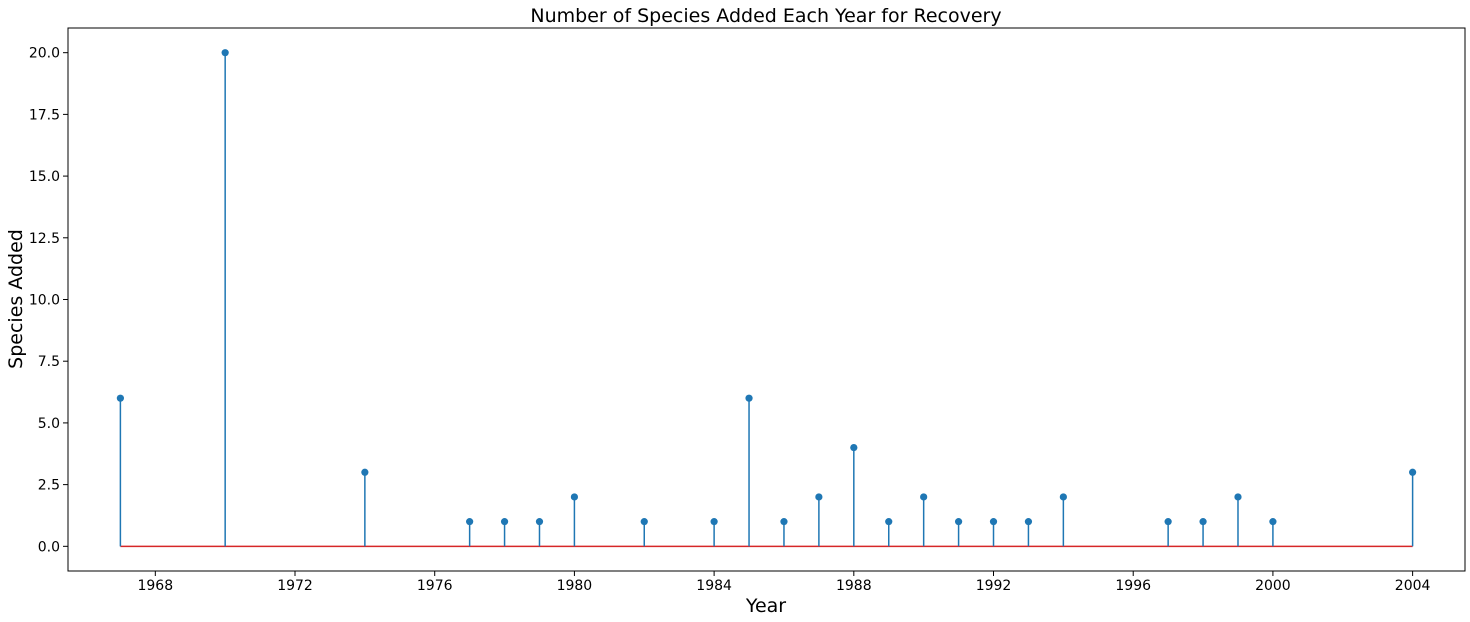 The width and height of the screenshot is (1470, 622). What do you see at coordinates (44, 54) in the screenshot?
I see `y-tick-label: 20.0` at bounding box center [44, 54].